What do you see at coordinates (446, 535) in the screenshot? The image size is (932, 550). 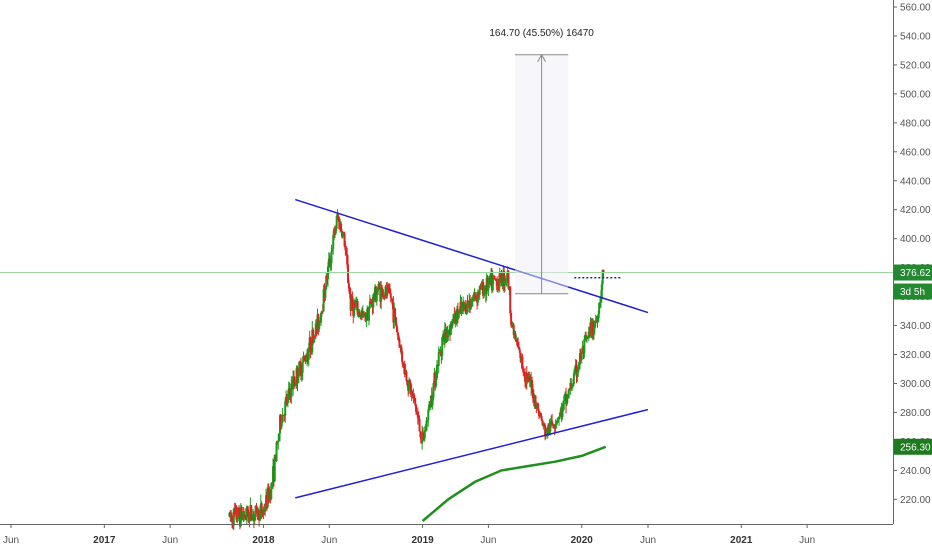 I see `time-axis: Jun 2017 Jun 2018 Jun 2019 Jun 2020 Jun 2021 Jun` at bounding box center [446, 535].